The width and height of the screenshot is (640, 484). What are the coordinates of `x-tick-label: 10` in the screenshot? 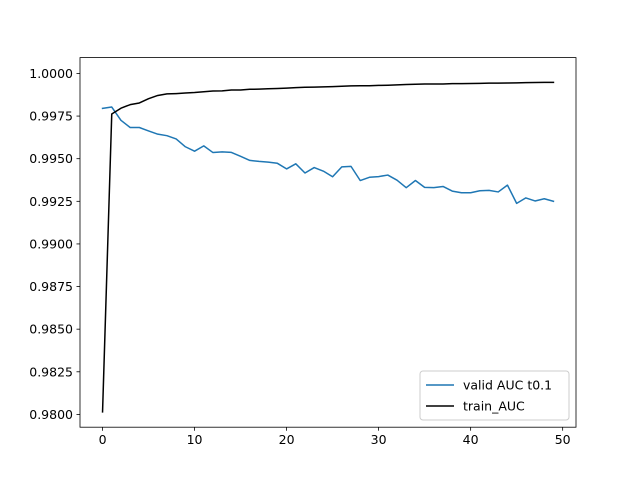 It's located at (195, 439).